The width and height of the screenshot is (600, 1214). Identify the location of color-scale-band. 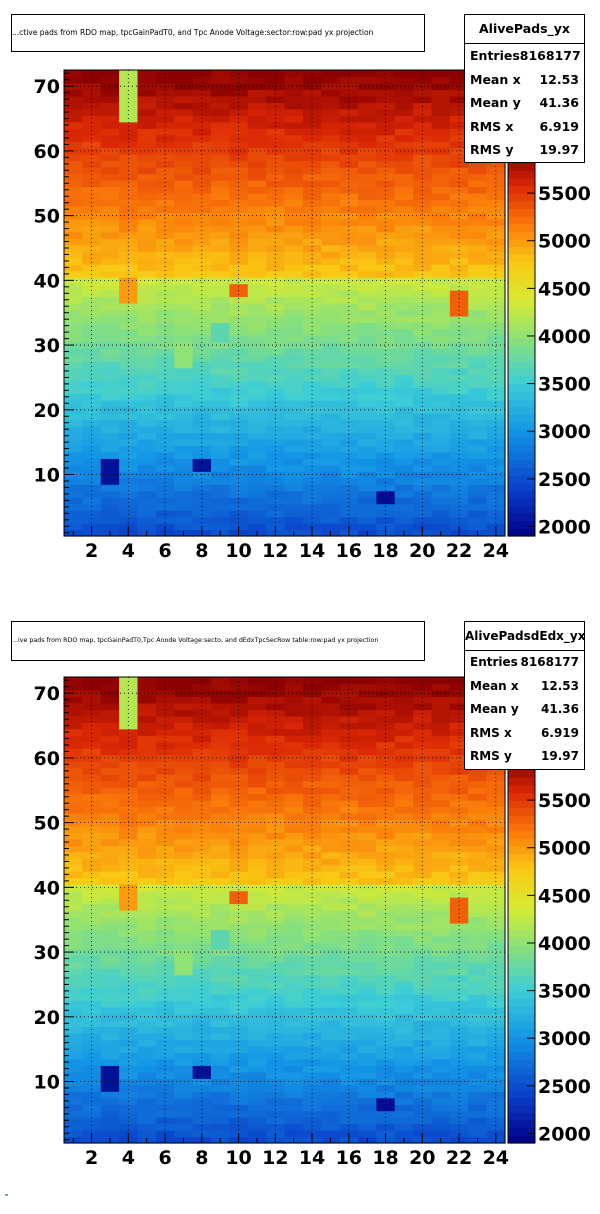
(521, 380).